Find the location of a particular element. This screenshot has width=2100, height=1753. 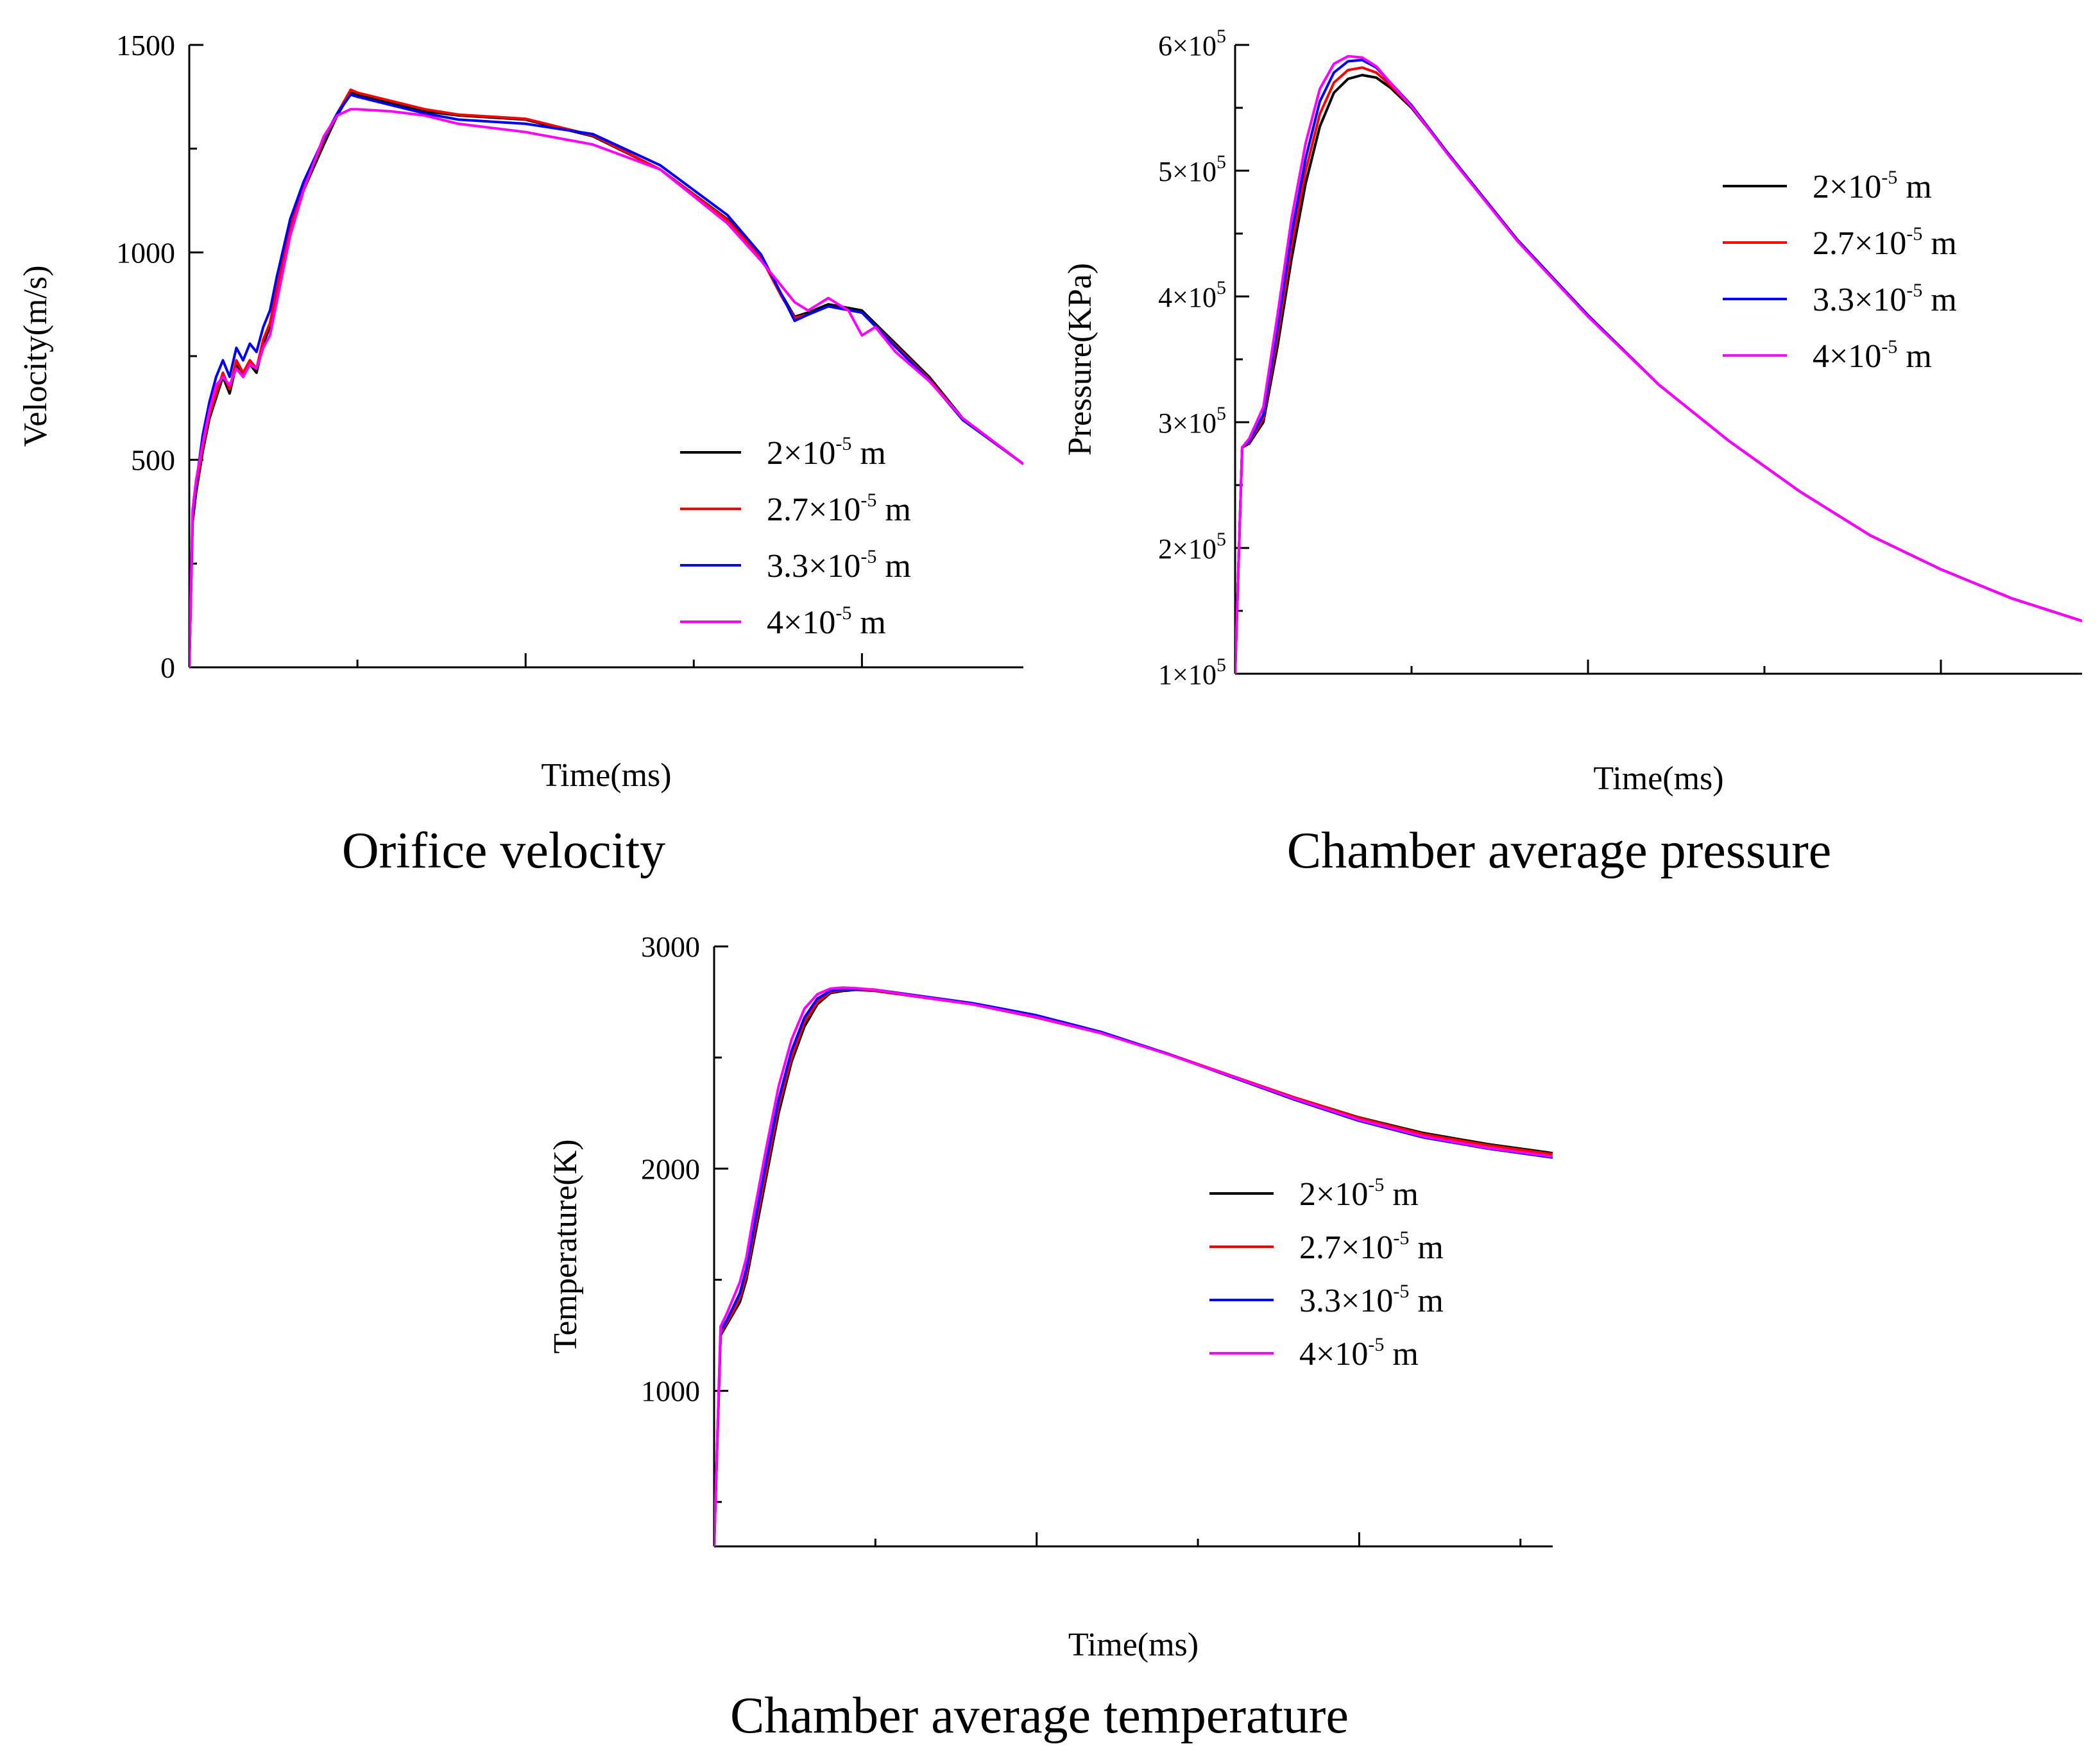

caption-temperature: Chamber average temperature is located at coordinates (1039, 1716).